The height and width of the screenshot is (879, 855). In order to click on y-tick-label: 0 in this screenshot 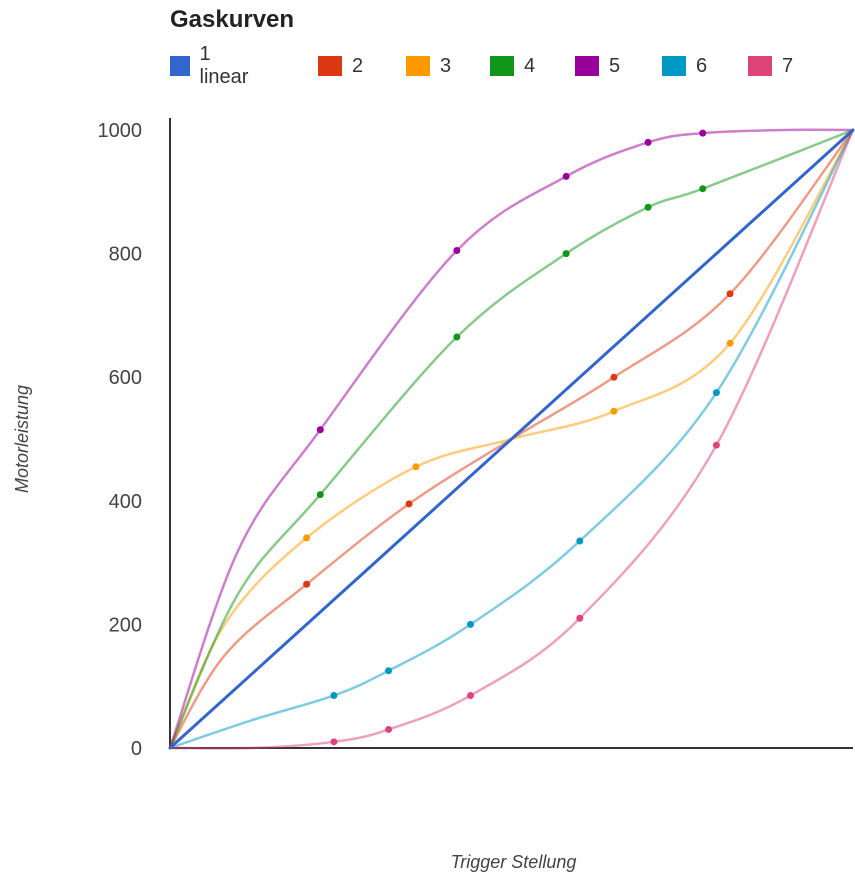, I will do `click(136, 749)`.